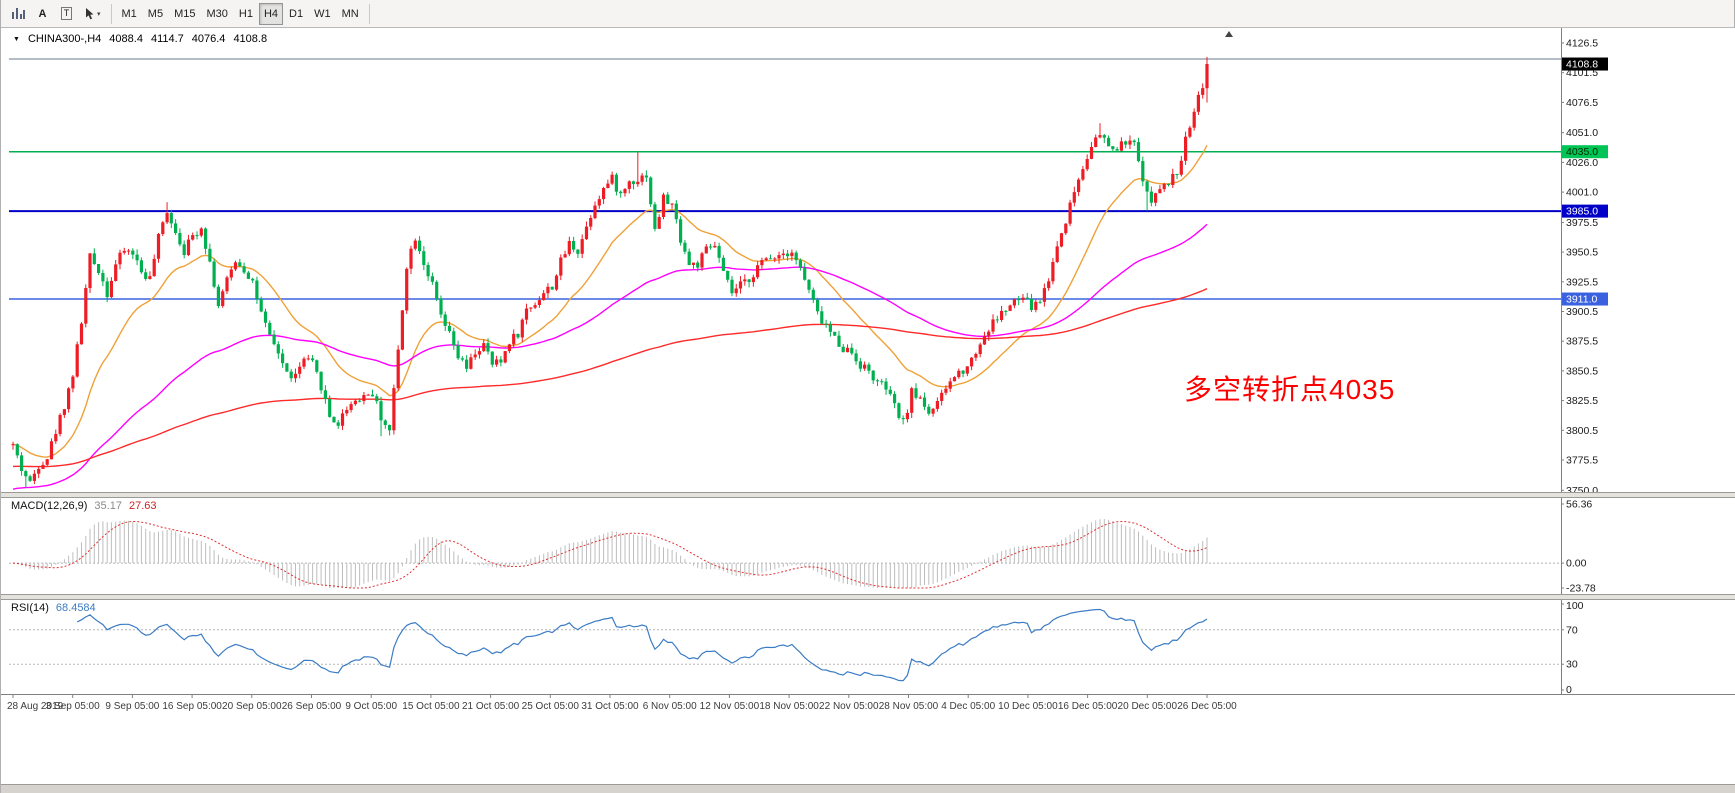 This screenshot has height=793, width=1735. Describe the element at coordinates (246, 14) in the screenshot. I see `timeframe-button-h1: H1` at that location.